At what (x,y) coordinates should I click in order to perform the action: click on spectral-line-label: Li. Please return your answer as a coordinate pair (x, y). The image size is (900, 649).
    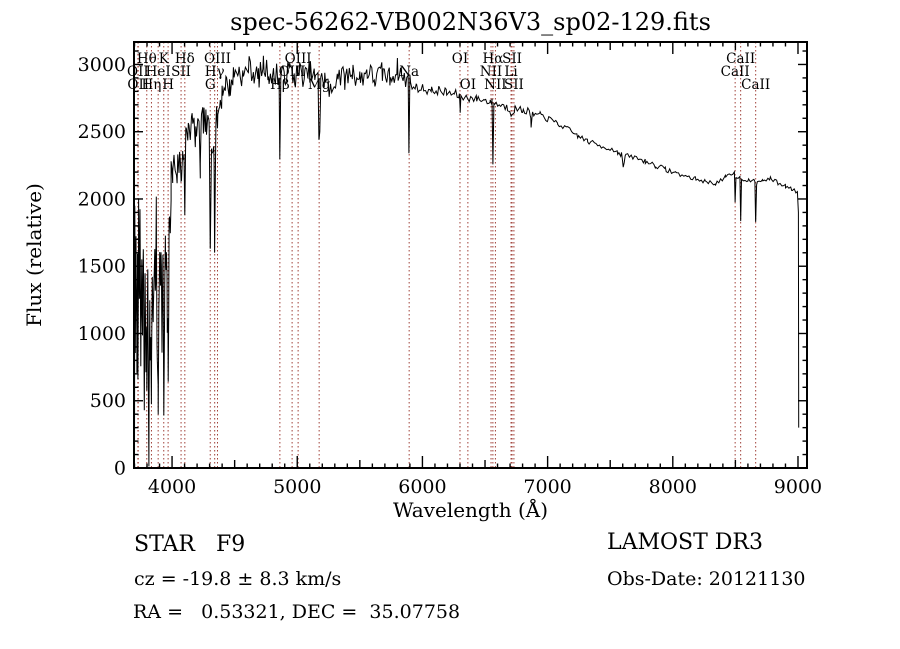
    Looking at the image, I should click on (511, 72).